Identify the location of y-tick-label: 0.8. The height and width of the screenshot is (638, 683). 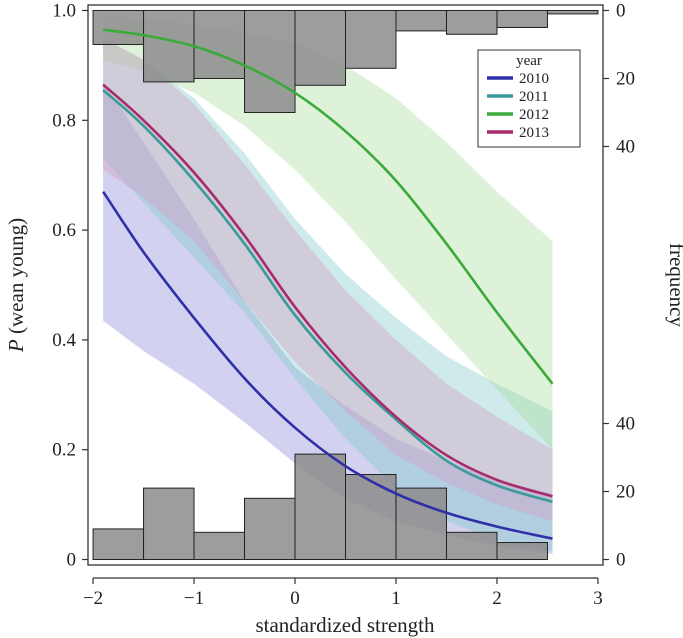
(64, 120).